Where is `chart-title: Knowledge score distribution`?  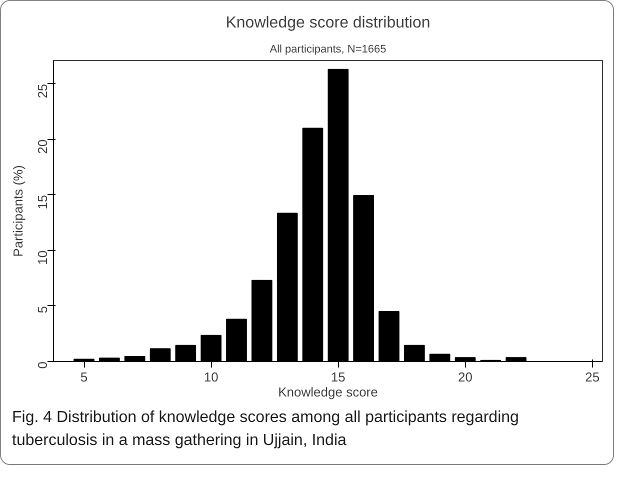 chart-title: Knowledge score distribution is located at coordinates (328, 23).